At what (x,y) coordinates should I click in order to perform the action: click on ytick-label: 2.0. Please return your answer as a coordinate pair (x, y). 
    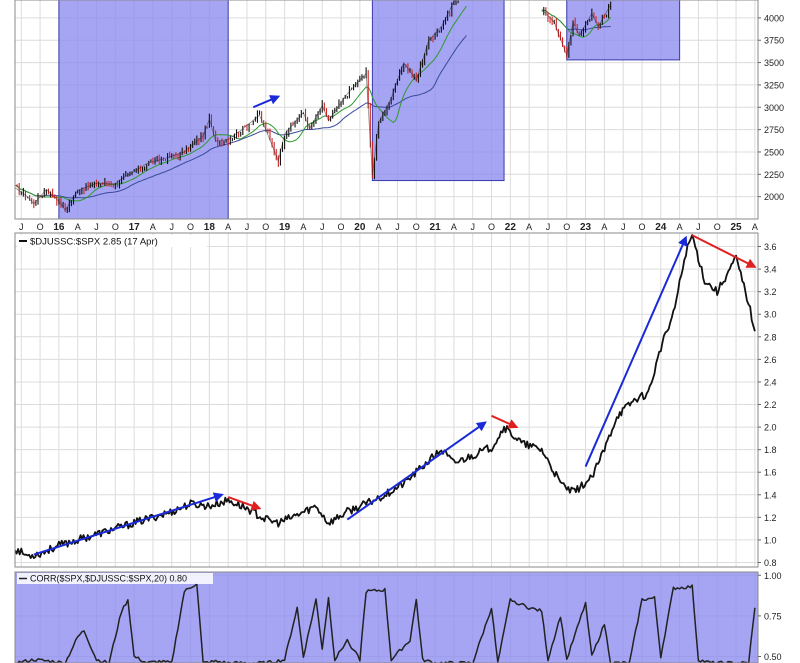
    Looking at the image, I should click on (770, 428).